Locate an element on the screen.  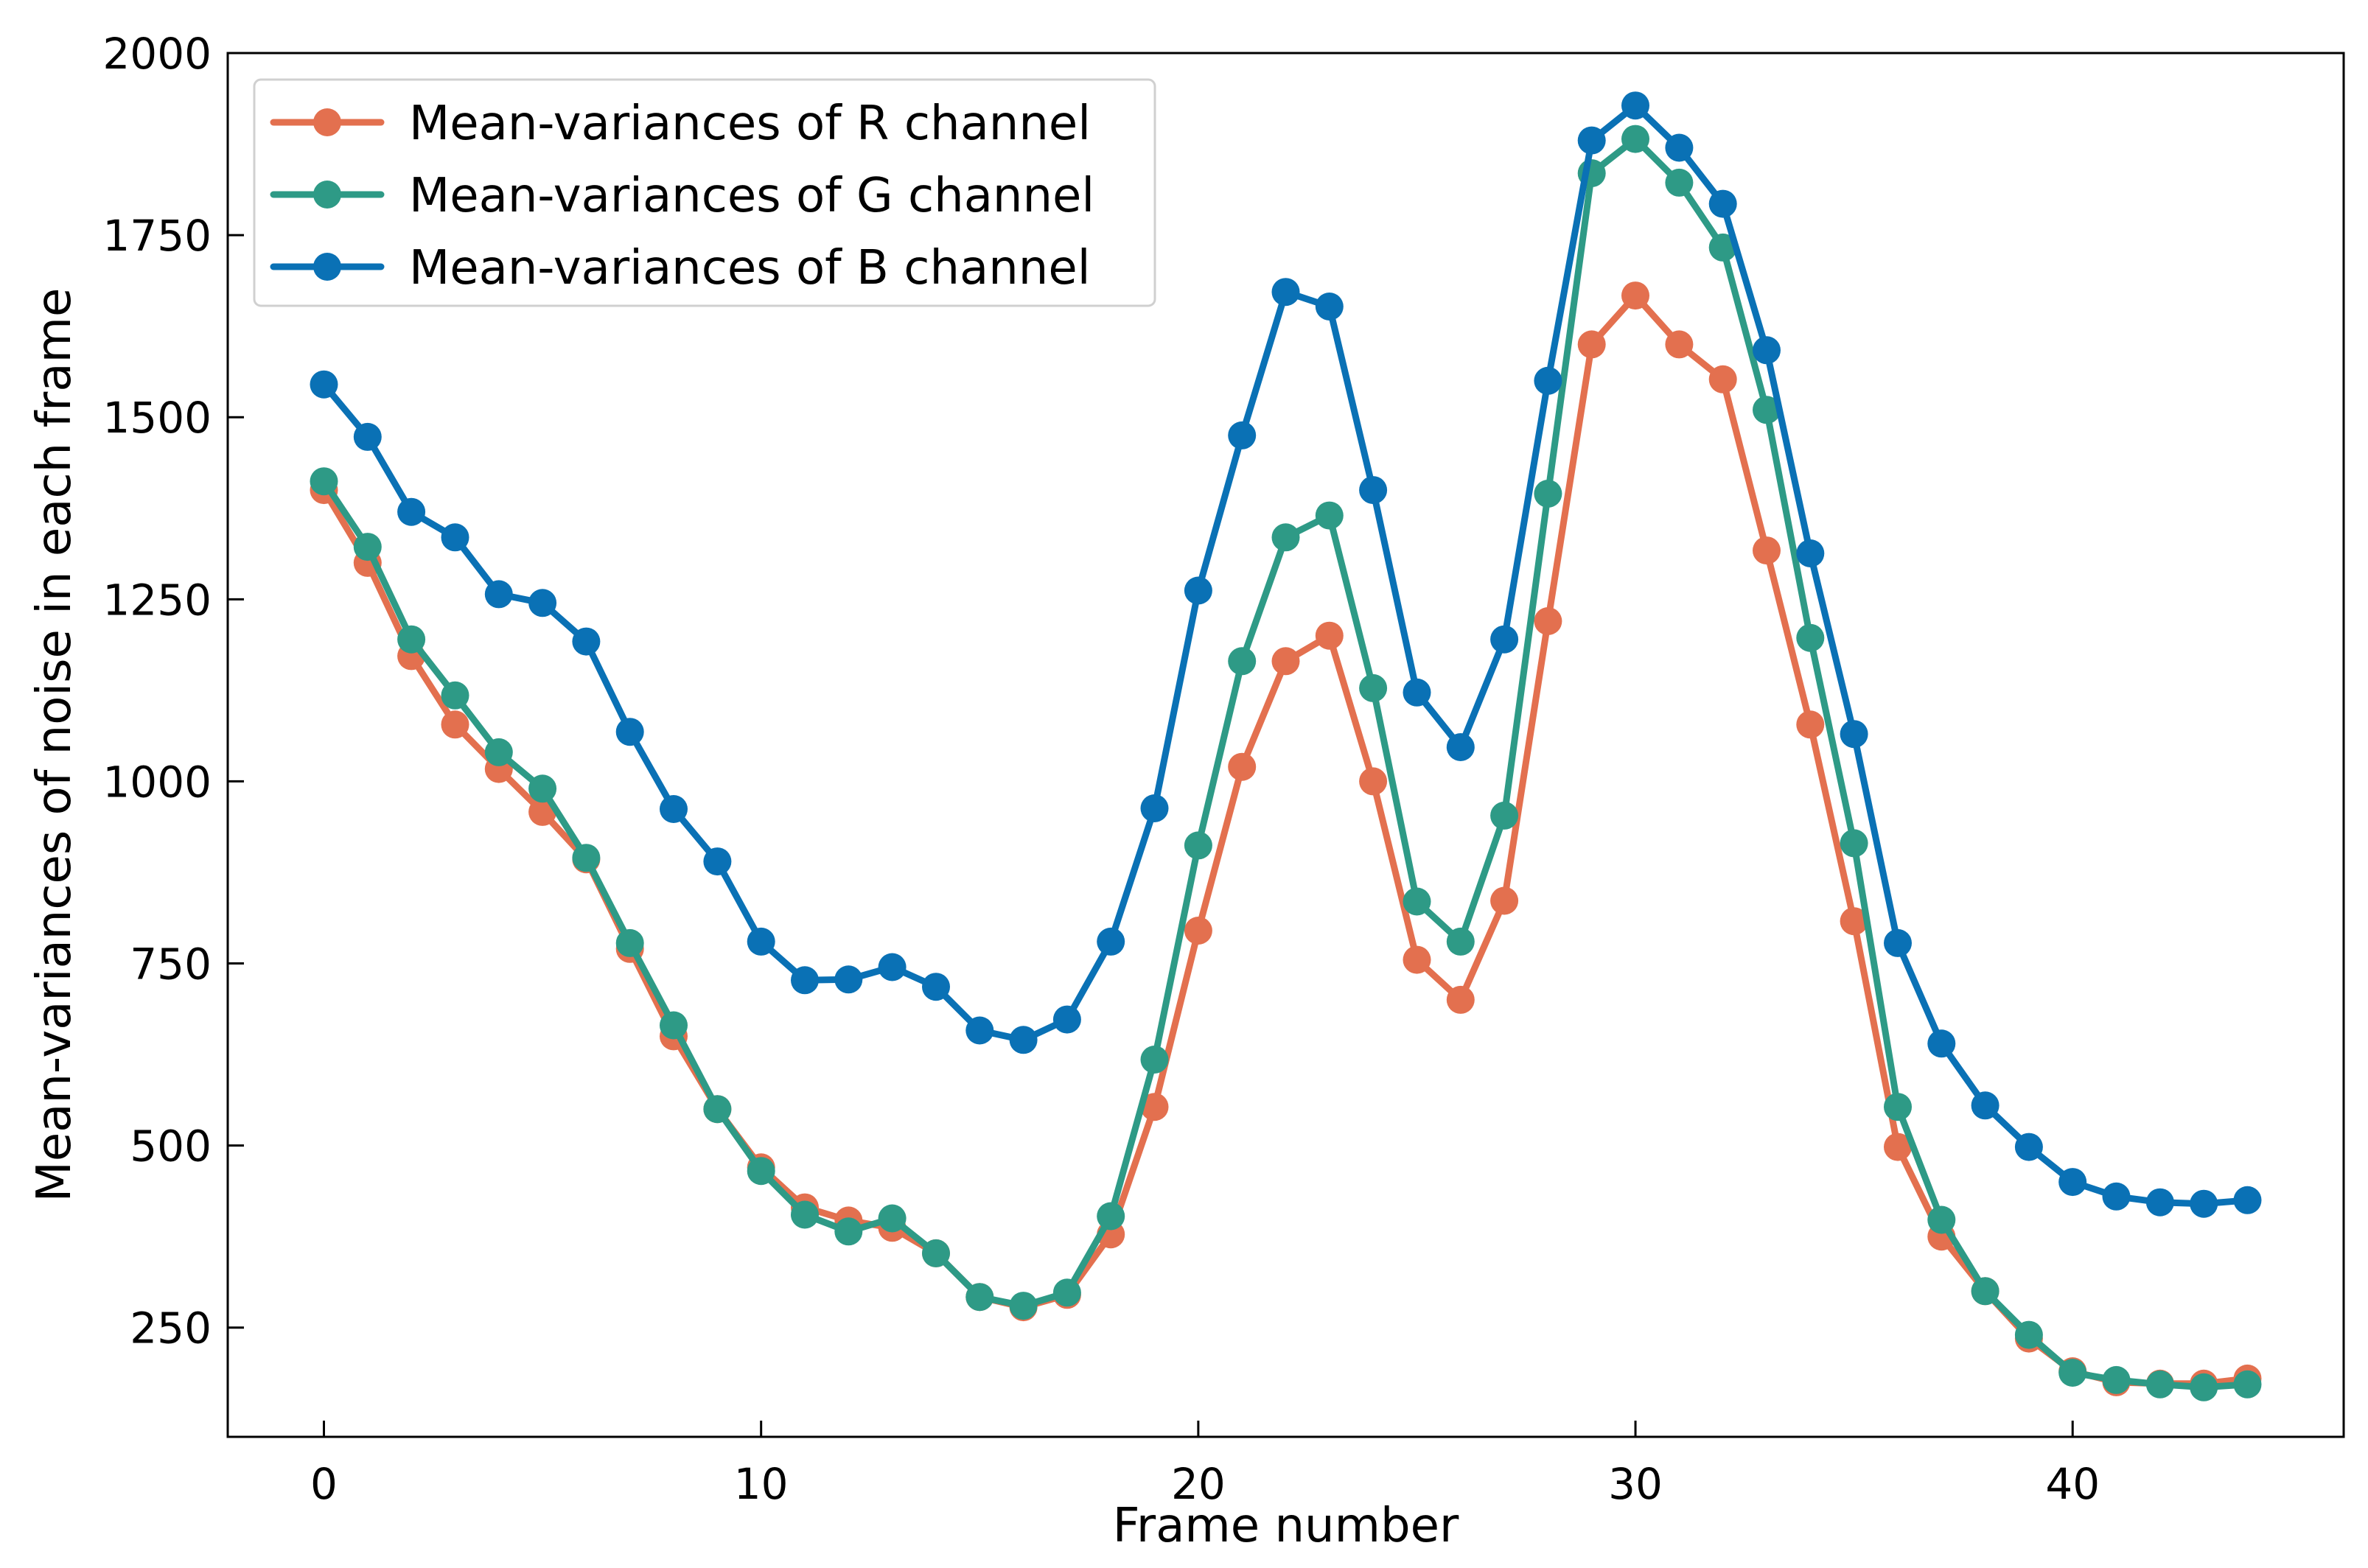
legend-marker-mean-variances-of-r-channel is located at coordinates (327, 122).